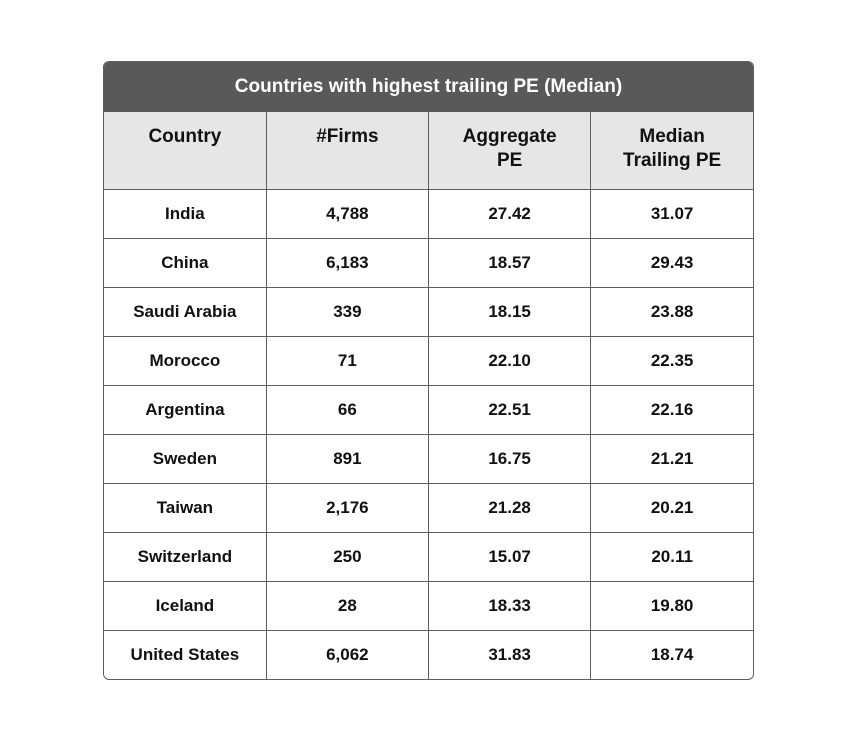 The height and width of the screenshot is (743, 859). I want to click on cell-median-trailing-pe: 21.21, so click(671, 459).